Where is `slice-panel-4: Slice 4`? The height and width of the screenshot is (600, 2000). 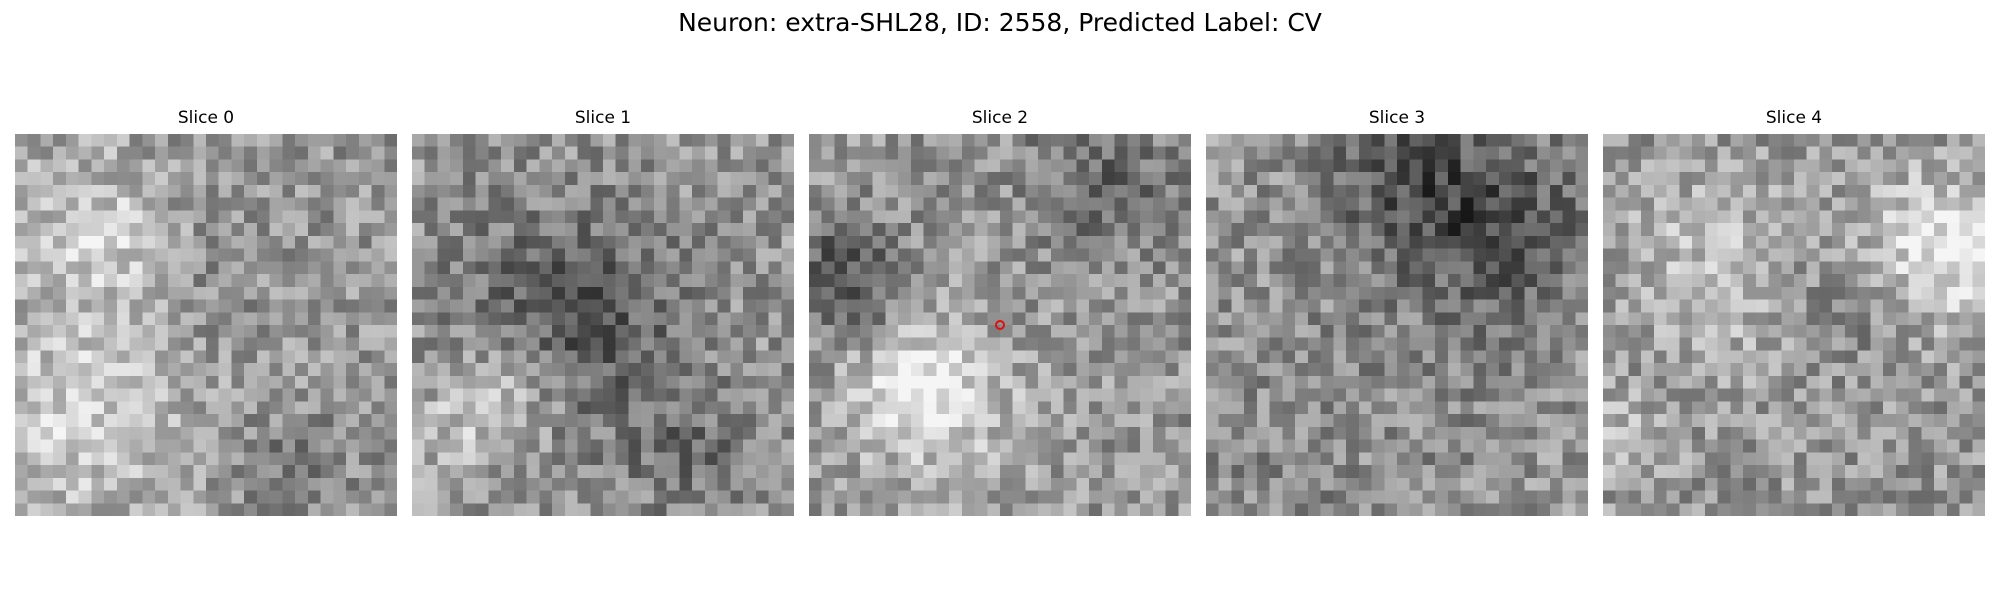 slice-panel-4: Slice 4 is located at coordinates (1794, 312).